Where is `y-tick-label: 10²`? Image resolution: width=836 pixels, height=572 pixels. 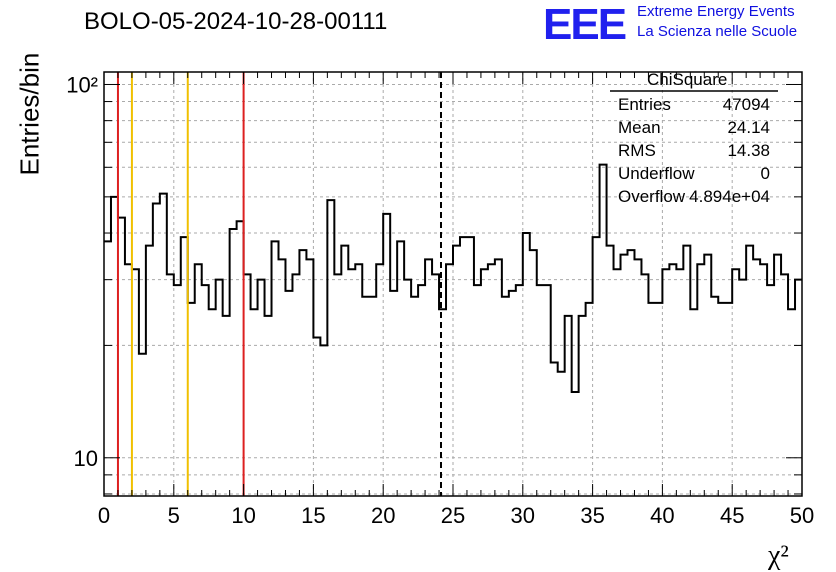
y-tick-label: 10² is located at coordinates (82, 84).